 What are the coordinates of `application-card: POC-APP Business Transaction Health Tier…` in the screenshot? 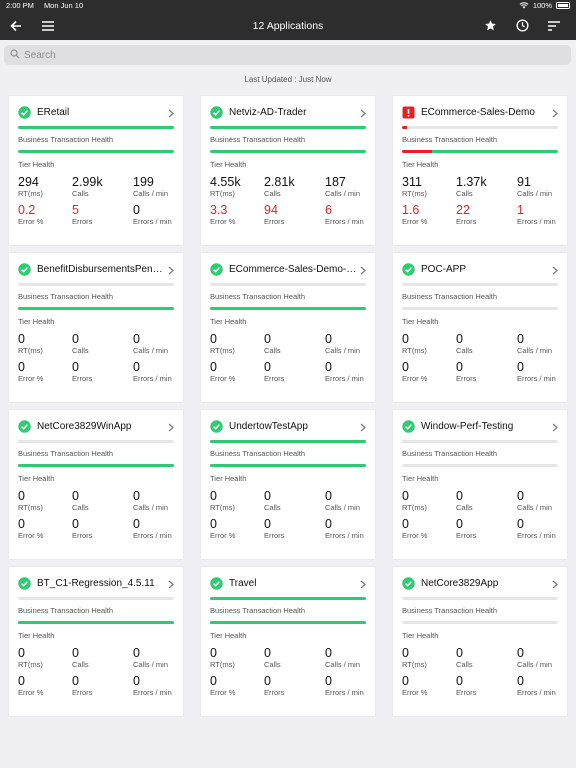 It's located at (480, 327).